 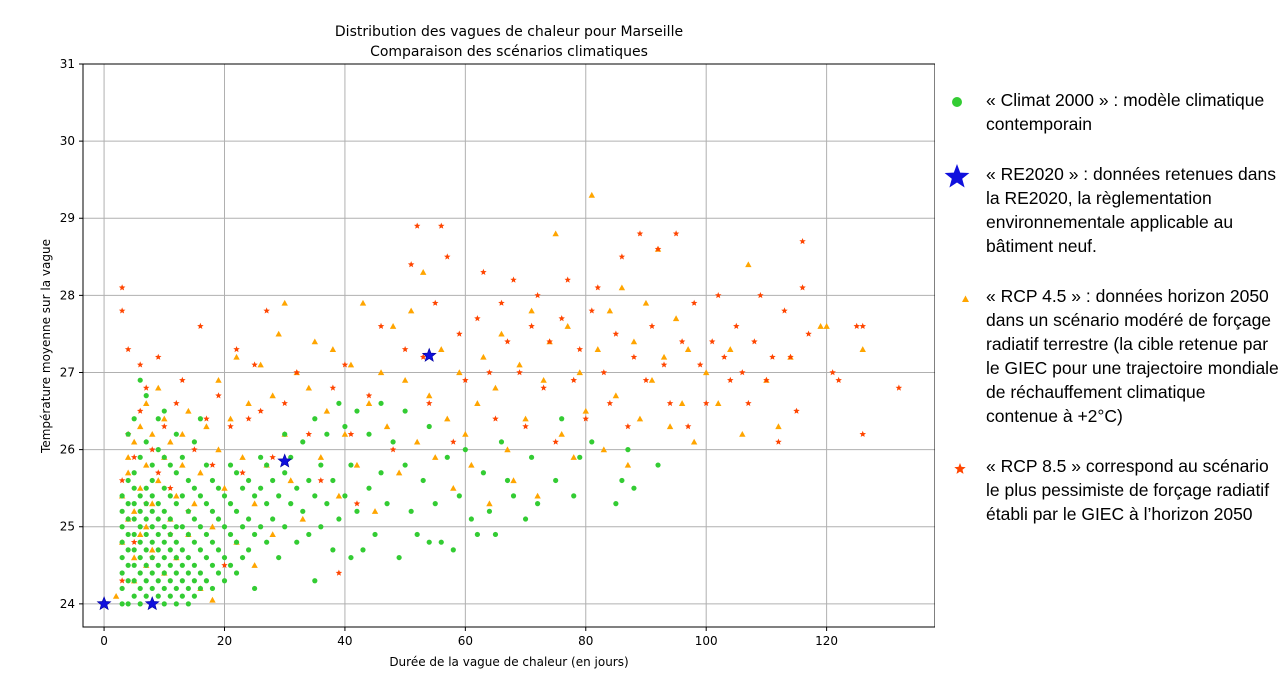 I want to click on legend-marker-circle, so click(x=957, y=102).